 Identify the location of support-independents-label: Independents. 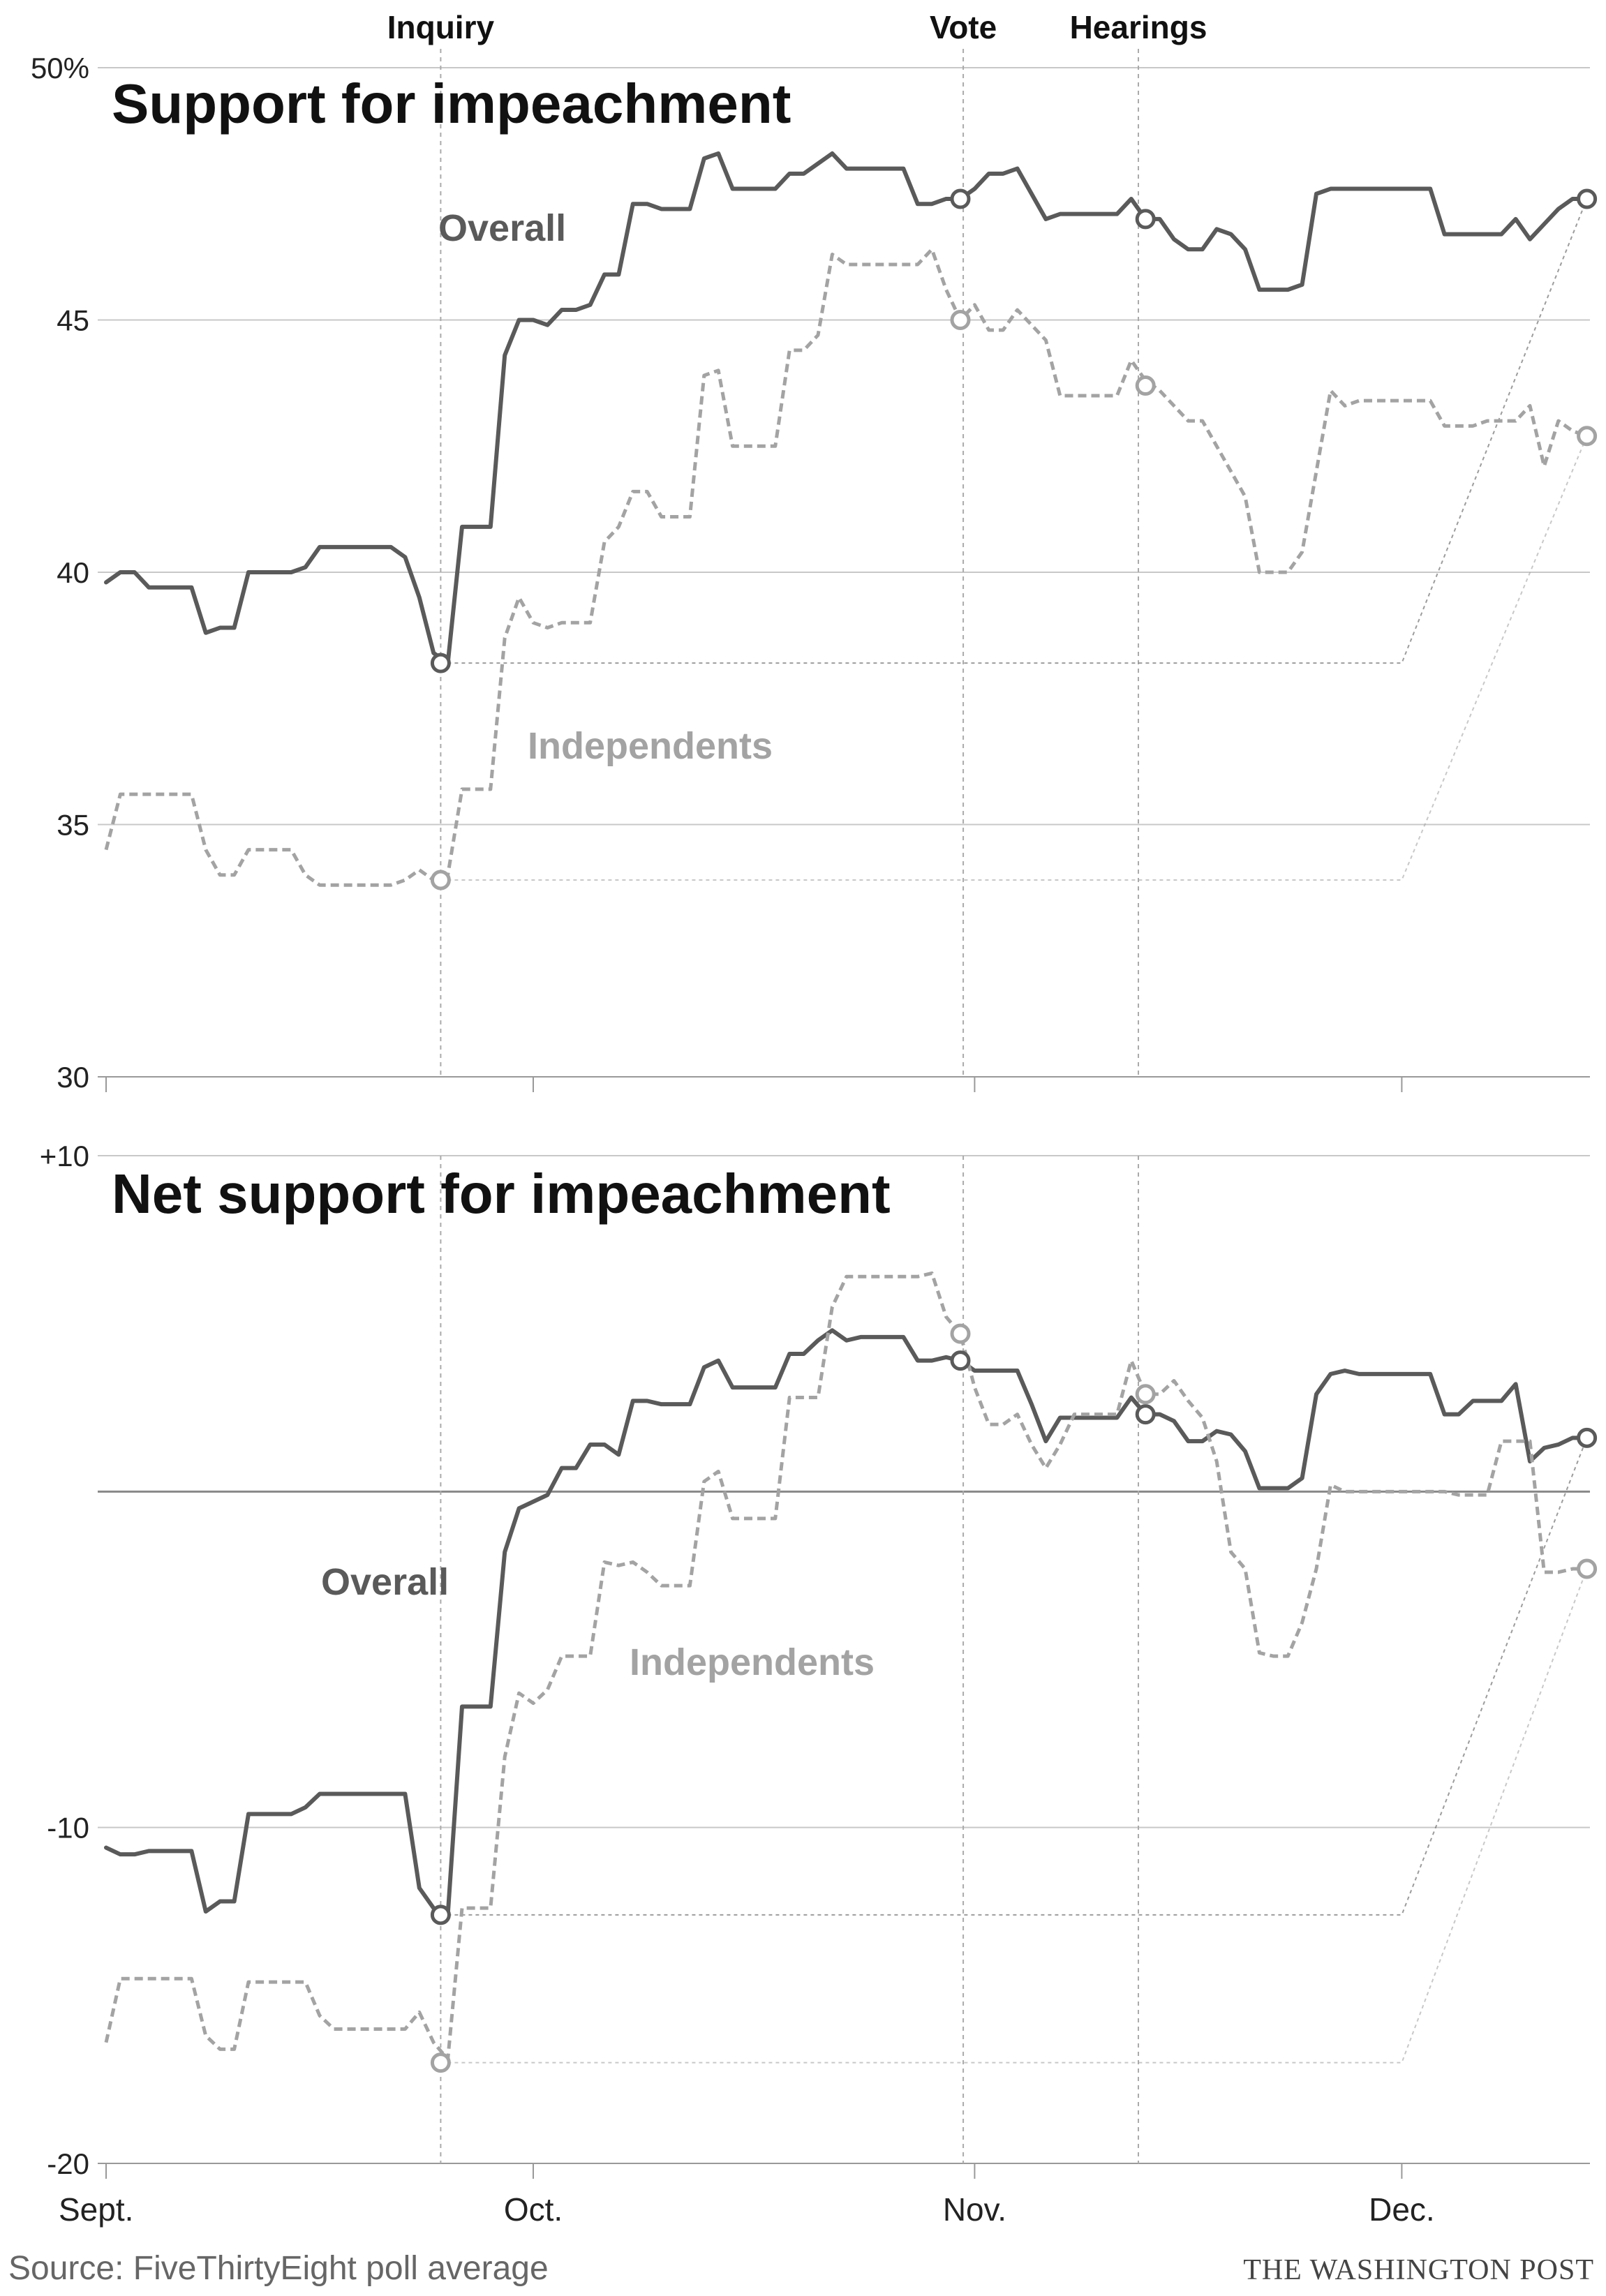
(651, 746).